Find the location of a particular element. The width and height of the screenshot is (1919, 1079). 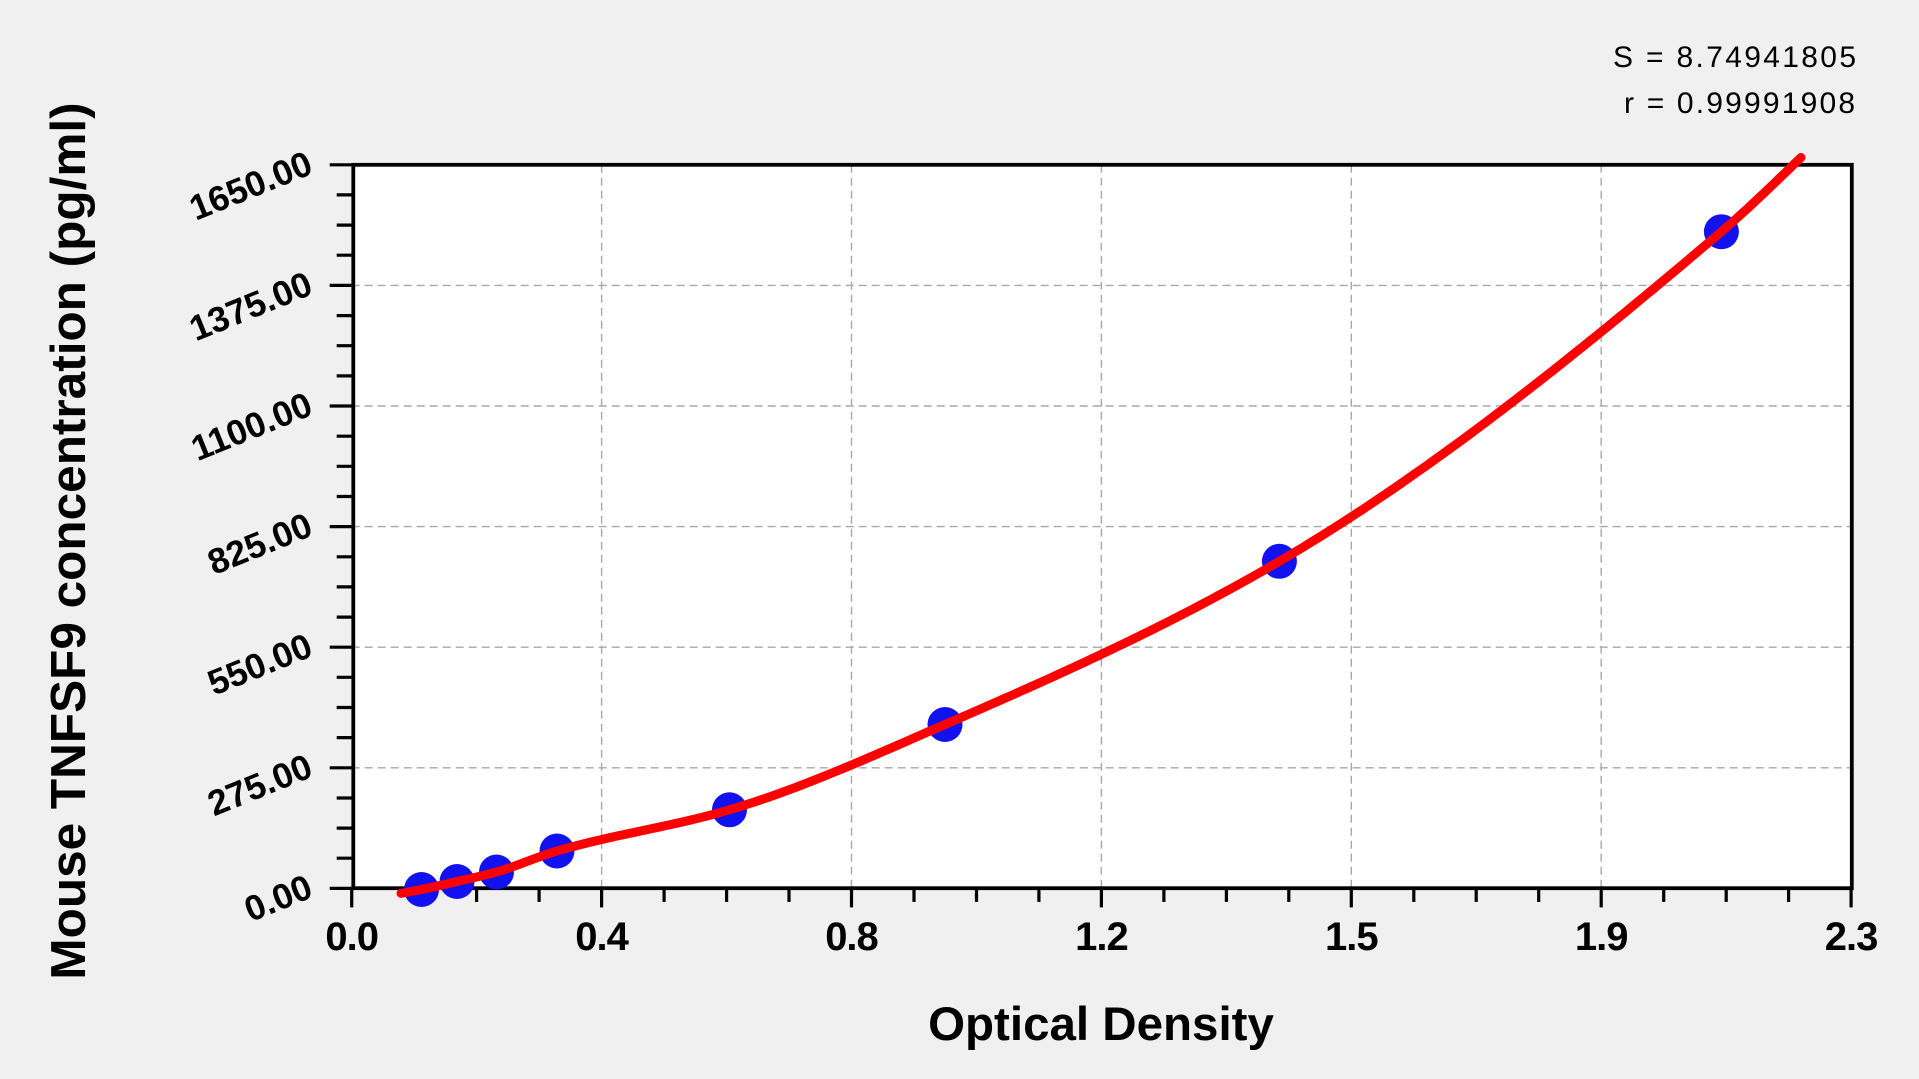

svg-text: 2.3 is located at coordinates (1851, 937).